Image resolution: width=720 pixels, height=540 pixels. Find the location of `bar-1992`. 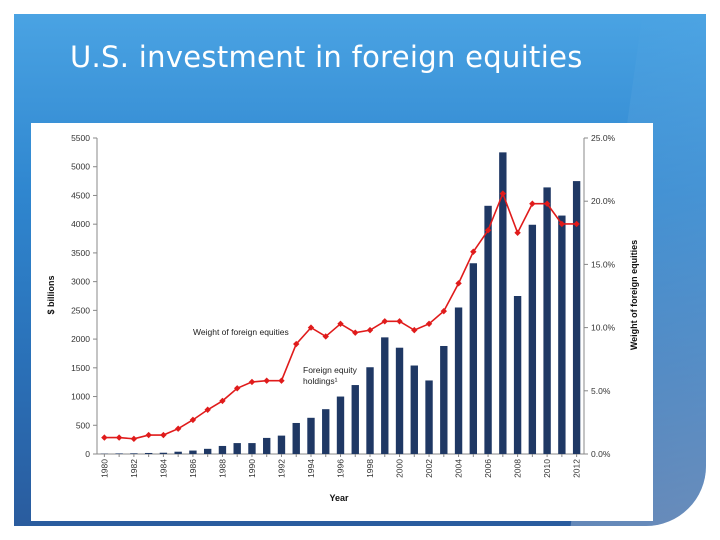

bar-1992 is located at coordinates (281, 444).